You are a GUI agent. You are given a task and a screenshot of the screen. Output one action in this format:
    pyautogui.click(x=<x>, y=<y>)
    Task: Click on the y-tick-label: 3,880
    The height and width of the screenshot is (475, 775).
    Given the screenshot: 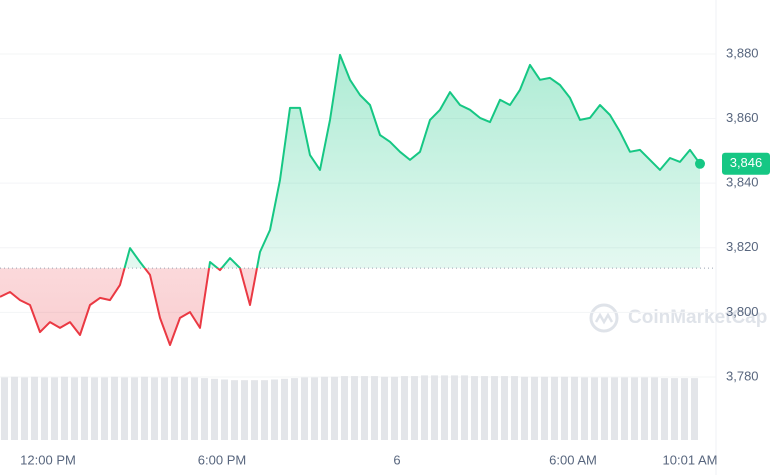 What is the action you would take?
    pyautogui.click(x=742, y=52)
    